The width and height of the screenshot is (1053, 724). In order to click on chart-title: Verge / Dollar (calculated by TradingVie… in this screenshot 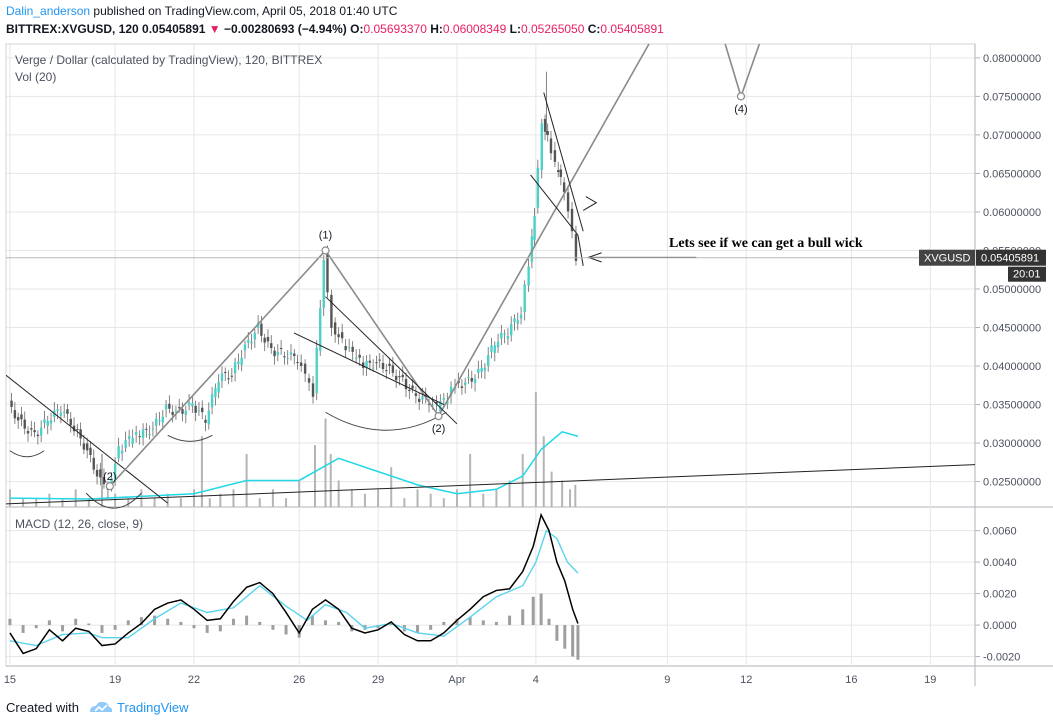, I will do `click(168, 60)`.